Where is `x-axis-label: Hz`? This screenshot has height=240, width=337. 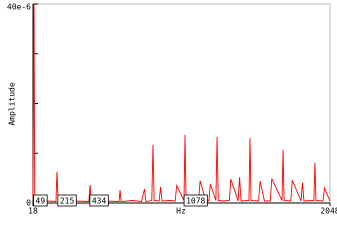
x-axis-label: Hz is located at coordinates (181, 211).